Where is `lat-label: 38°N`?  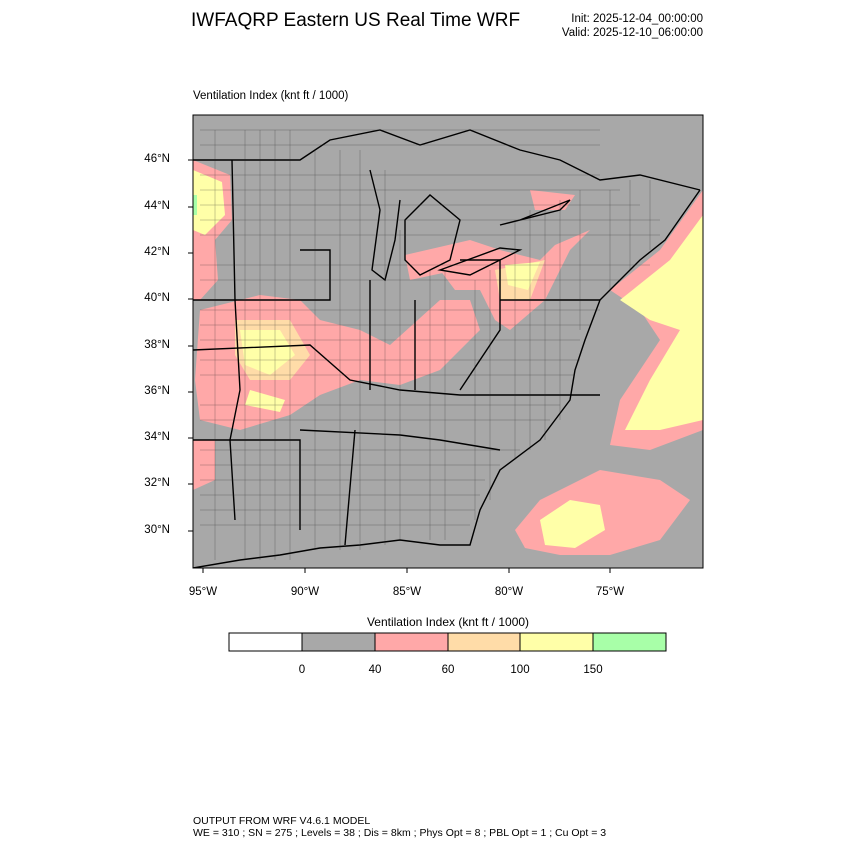 lat-label: 38°N is located at coordinates (157, 345).